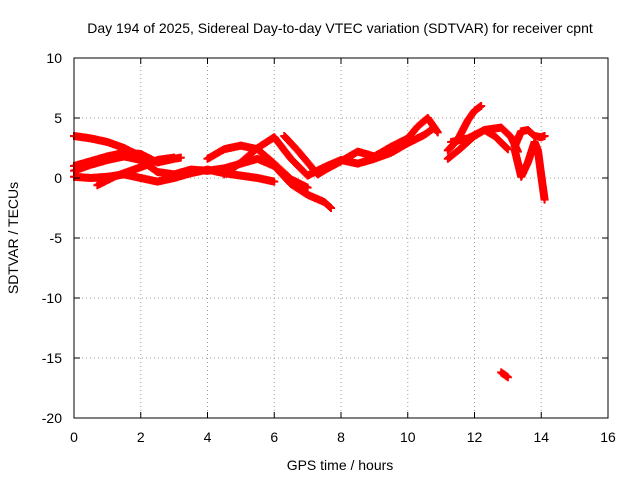  I want to click on series-arc-m, so click(529, 171).